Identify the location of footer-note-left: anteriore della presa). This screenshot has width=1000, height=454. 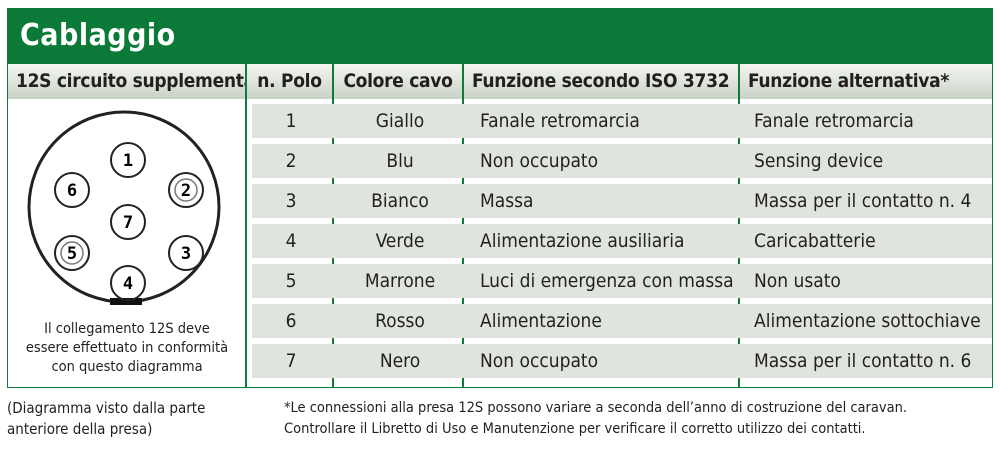
(80, 429).